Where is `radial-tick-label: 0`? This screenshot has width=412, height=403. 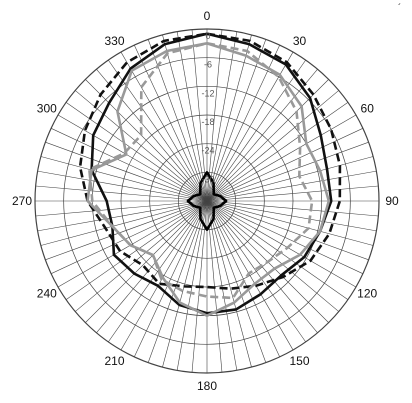 radial-tick-label: 0 is located at coordinates (207, 36).